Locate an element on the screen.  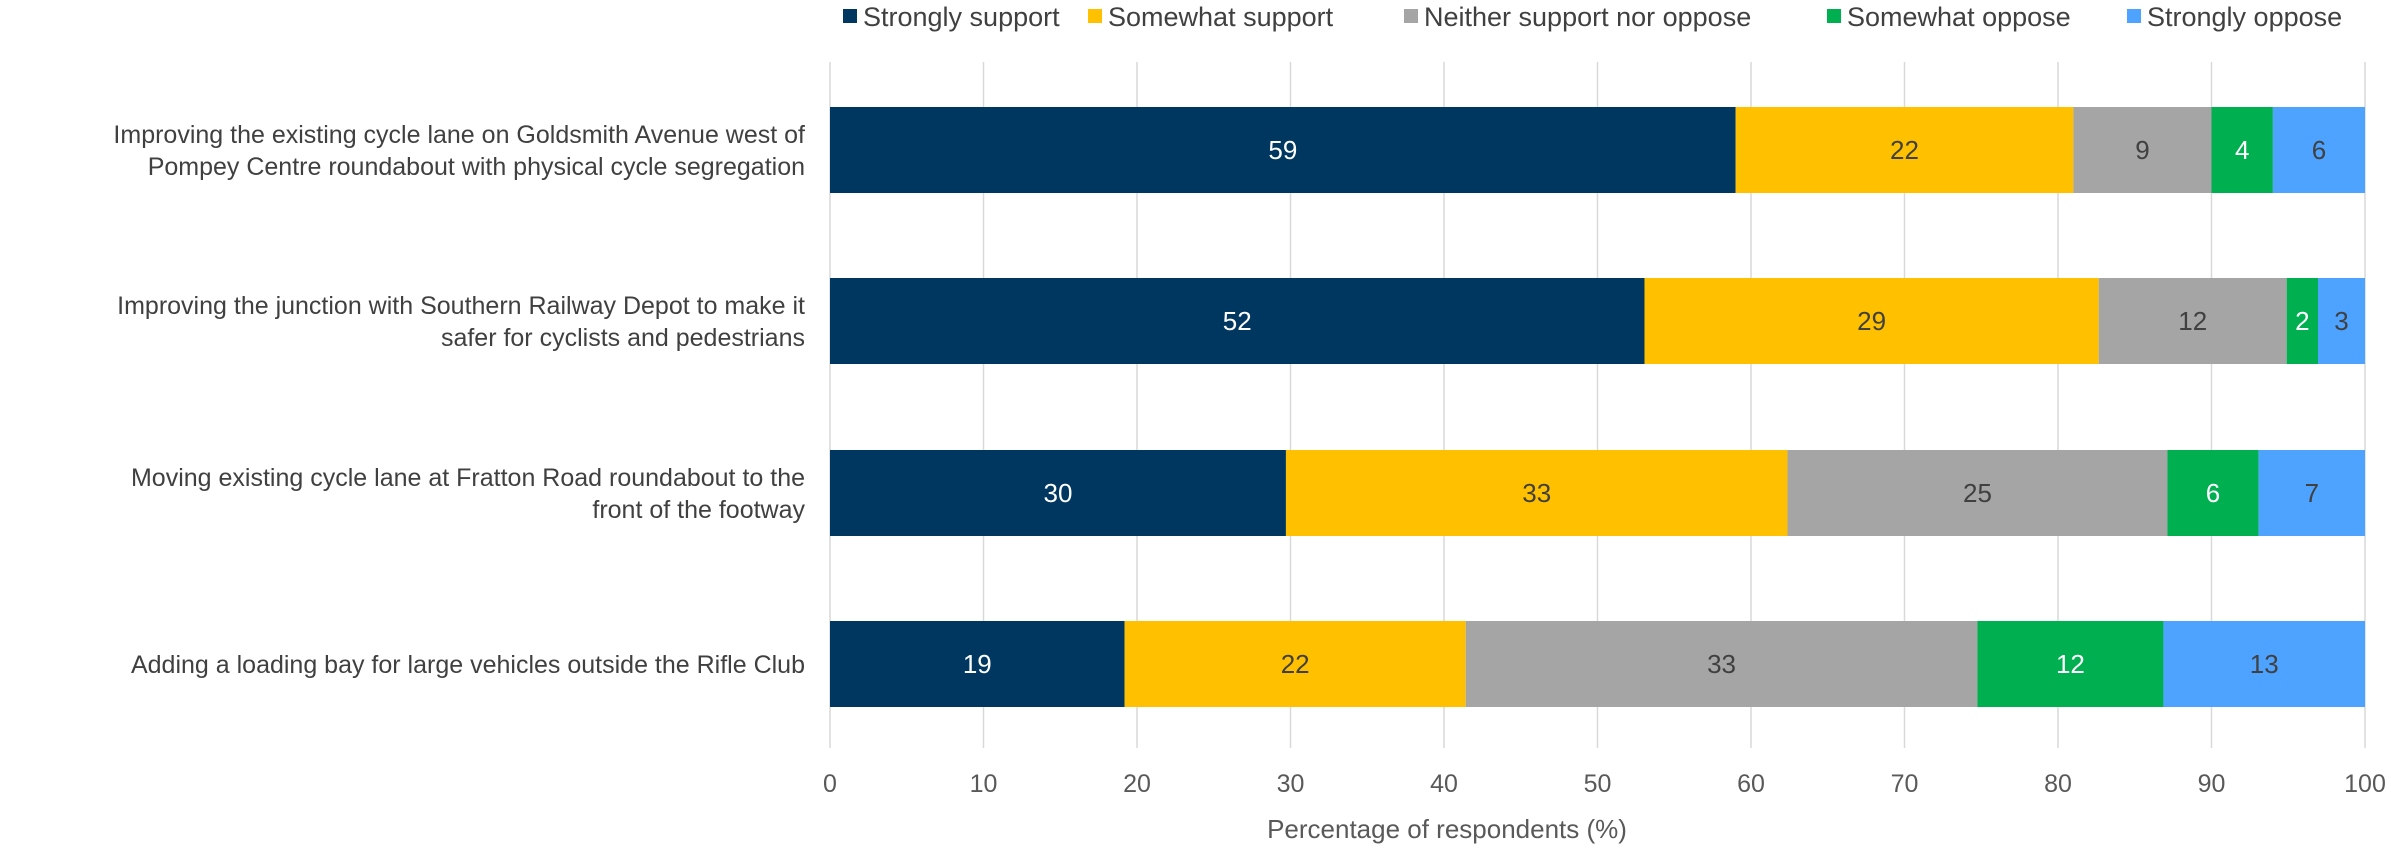
data-label: 9 is located at coordinates (2142, 150).